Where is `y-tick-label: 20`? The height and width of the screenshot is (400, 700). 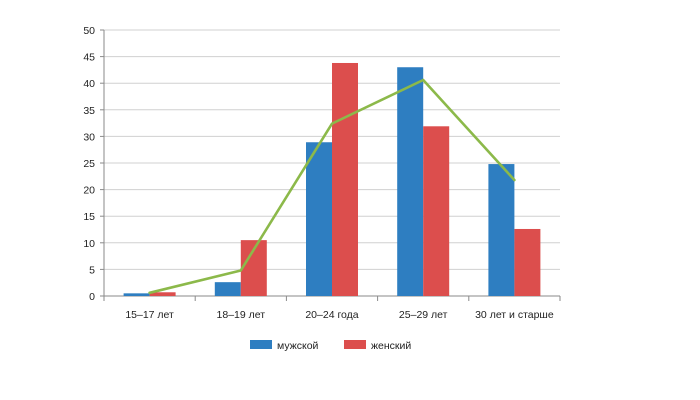
y-tick-label: 20 is located at coordinates (89, 191).